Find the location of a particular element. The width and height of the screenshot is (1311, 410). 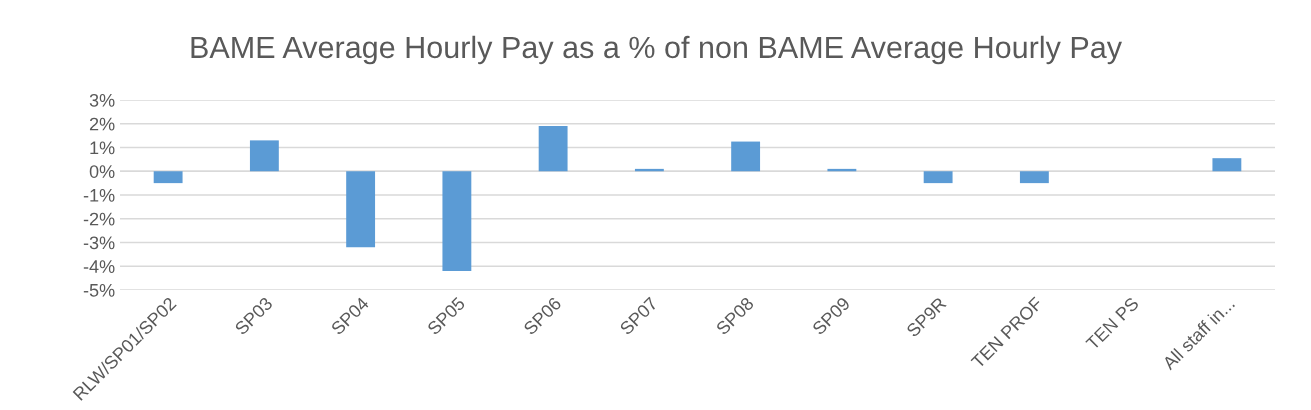

y-tick-label: 1% is located at coordinates (102, 148).